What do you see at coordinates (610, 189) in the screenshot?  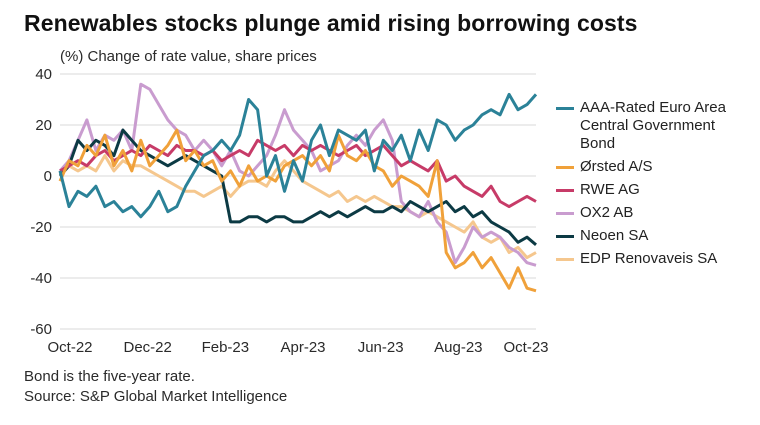 I see `legend-label: RWE AG` at bounding box center [610, 189].